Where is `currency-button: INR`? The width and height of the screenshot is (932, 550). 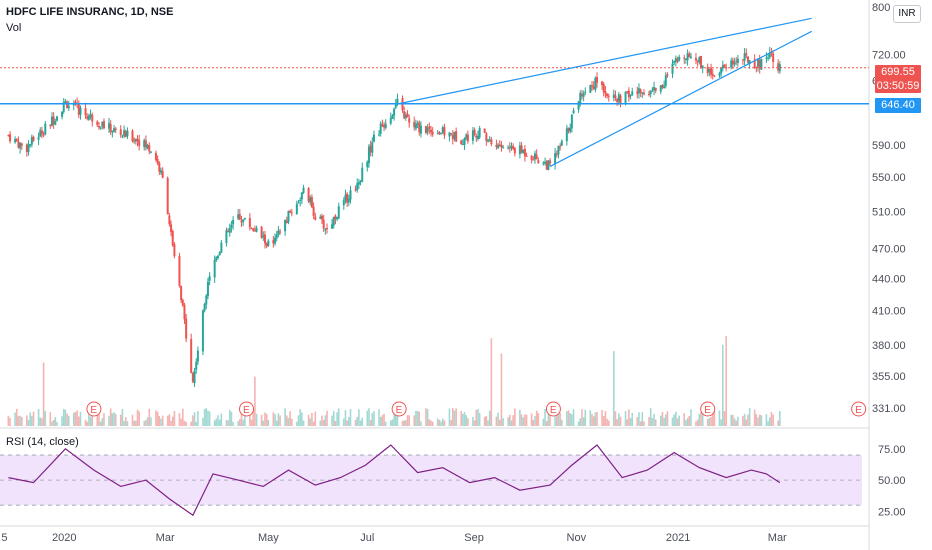
currency-button: INR is located at coordinates (907, 14).